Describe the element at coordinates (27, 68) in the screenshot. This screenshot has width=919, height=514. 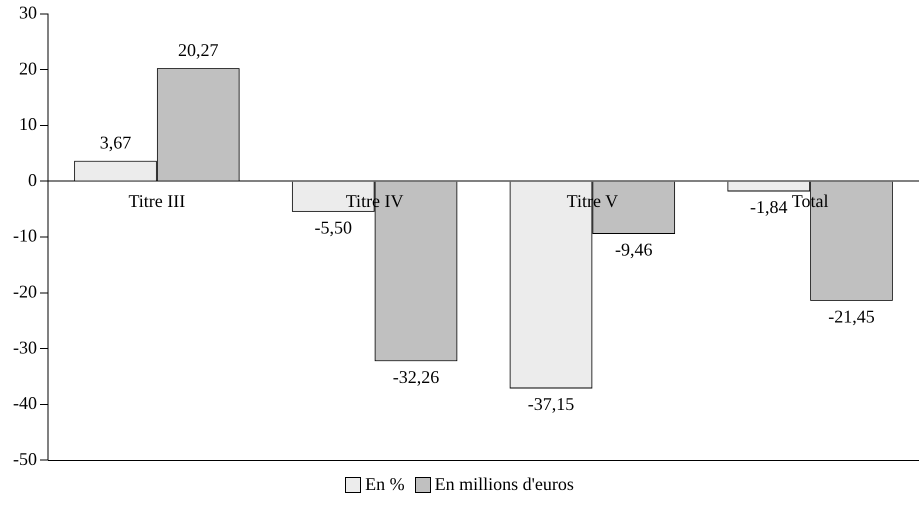
I see `y-tick-label: 20` at that location.